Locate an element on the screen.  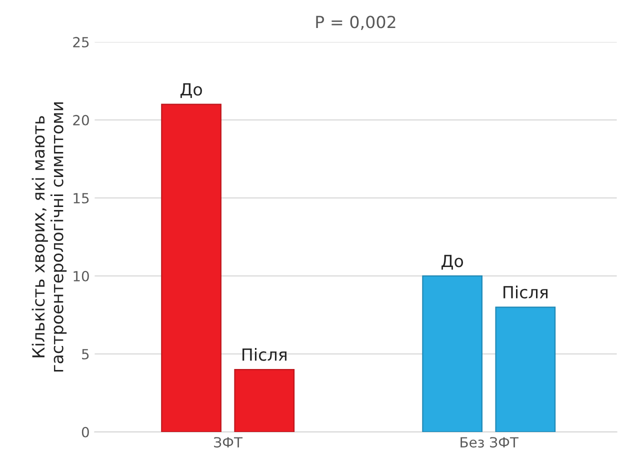
y-tick-label: 0 is located at coordinates (85, 432).